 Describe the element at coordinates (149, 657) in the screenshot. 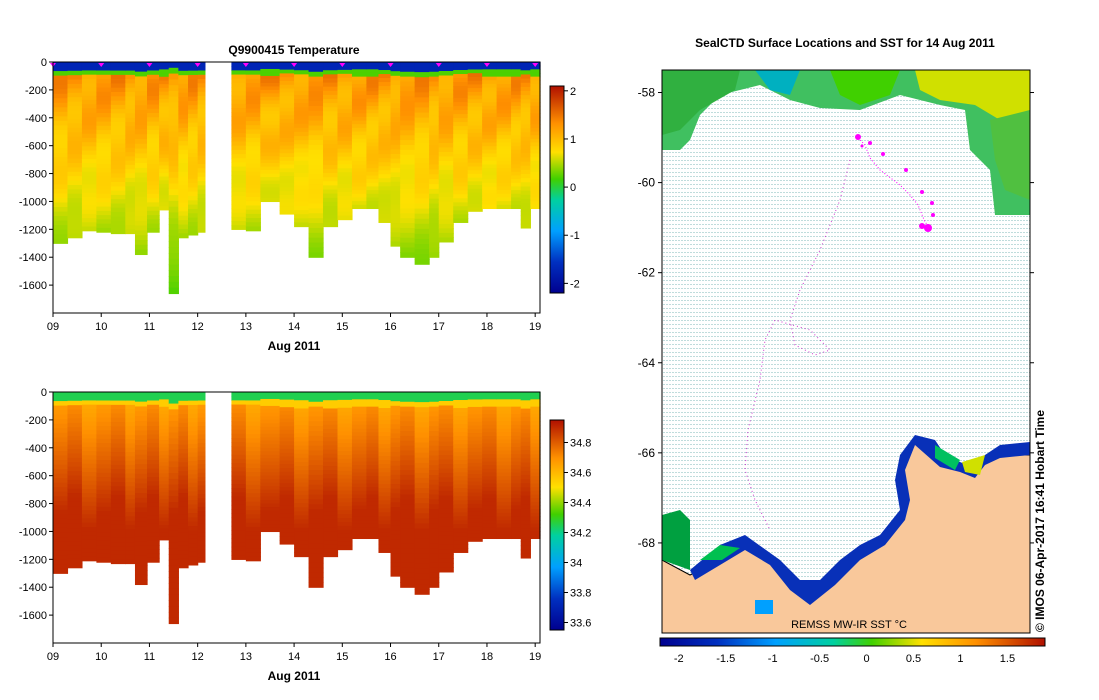

I see `x-tick-label: 11` at that location.